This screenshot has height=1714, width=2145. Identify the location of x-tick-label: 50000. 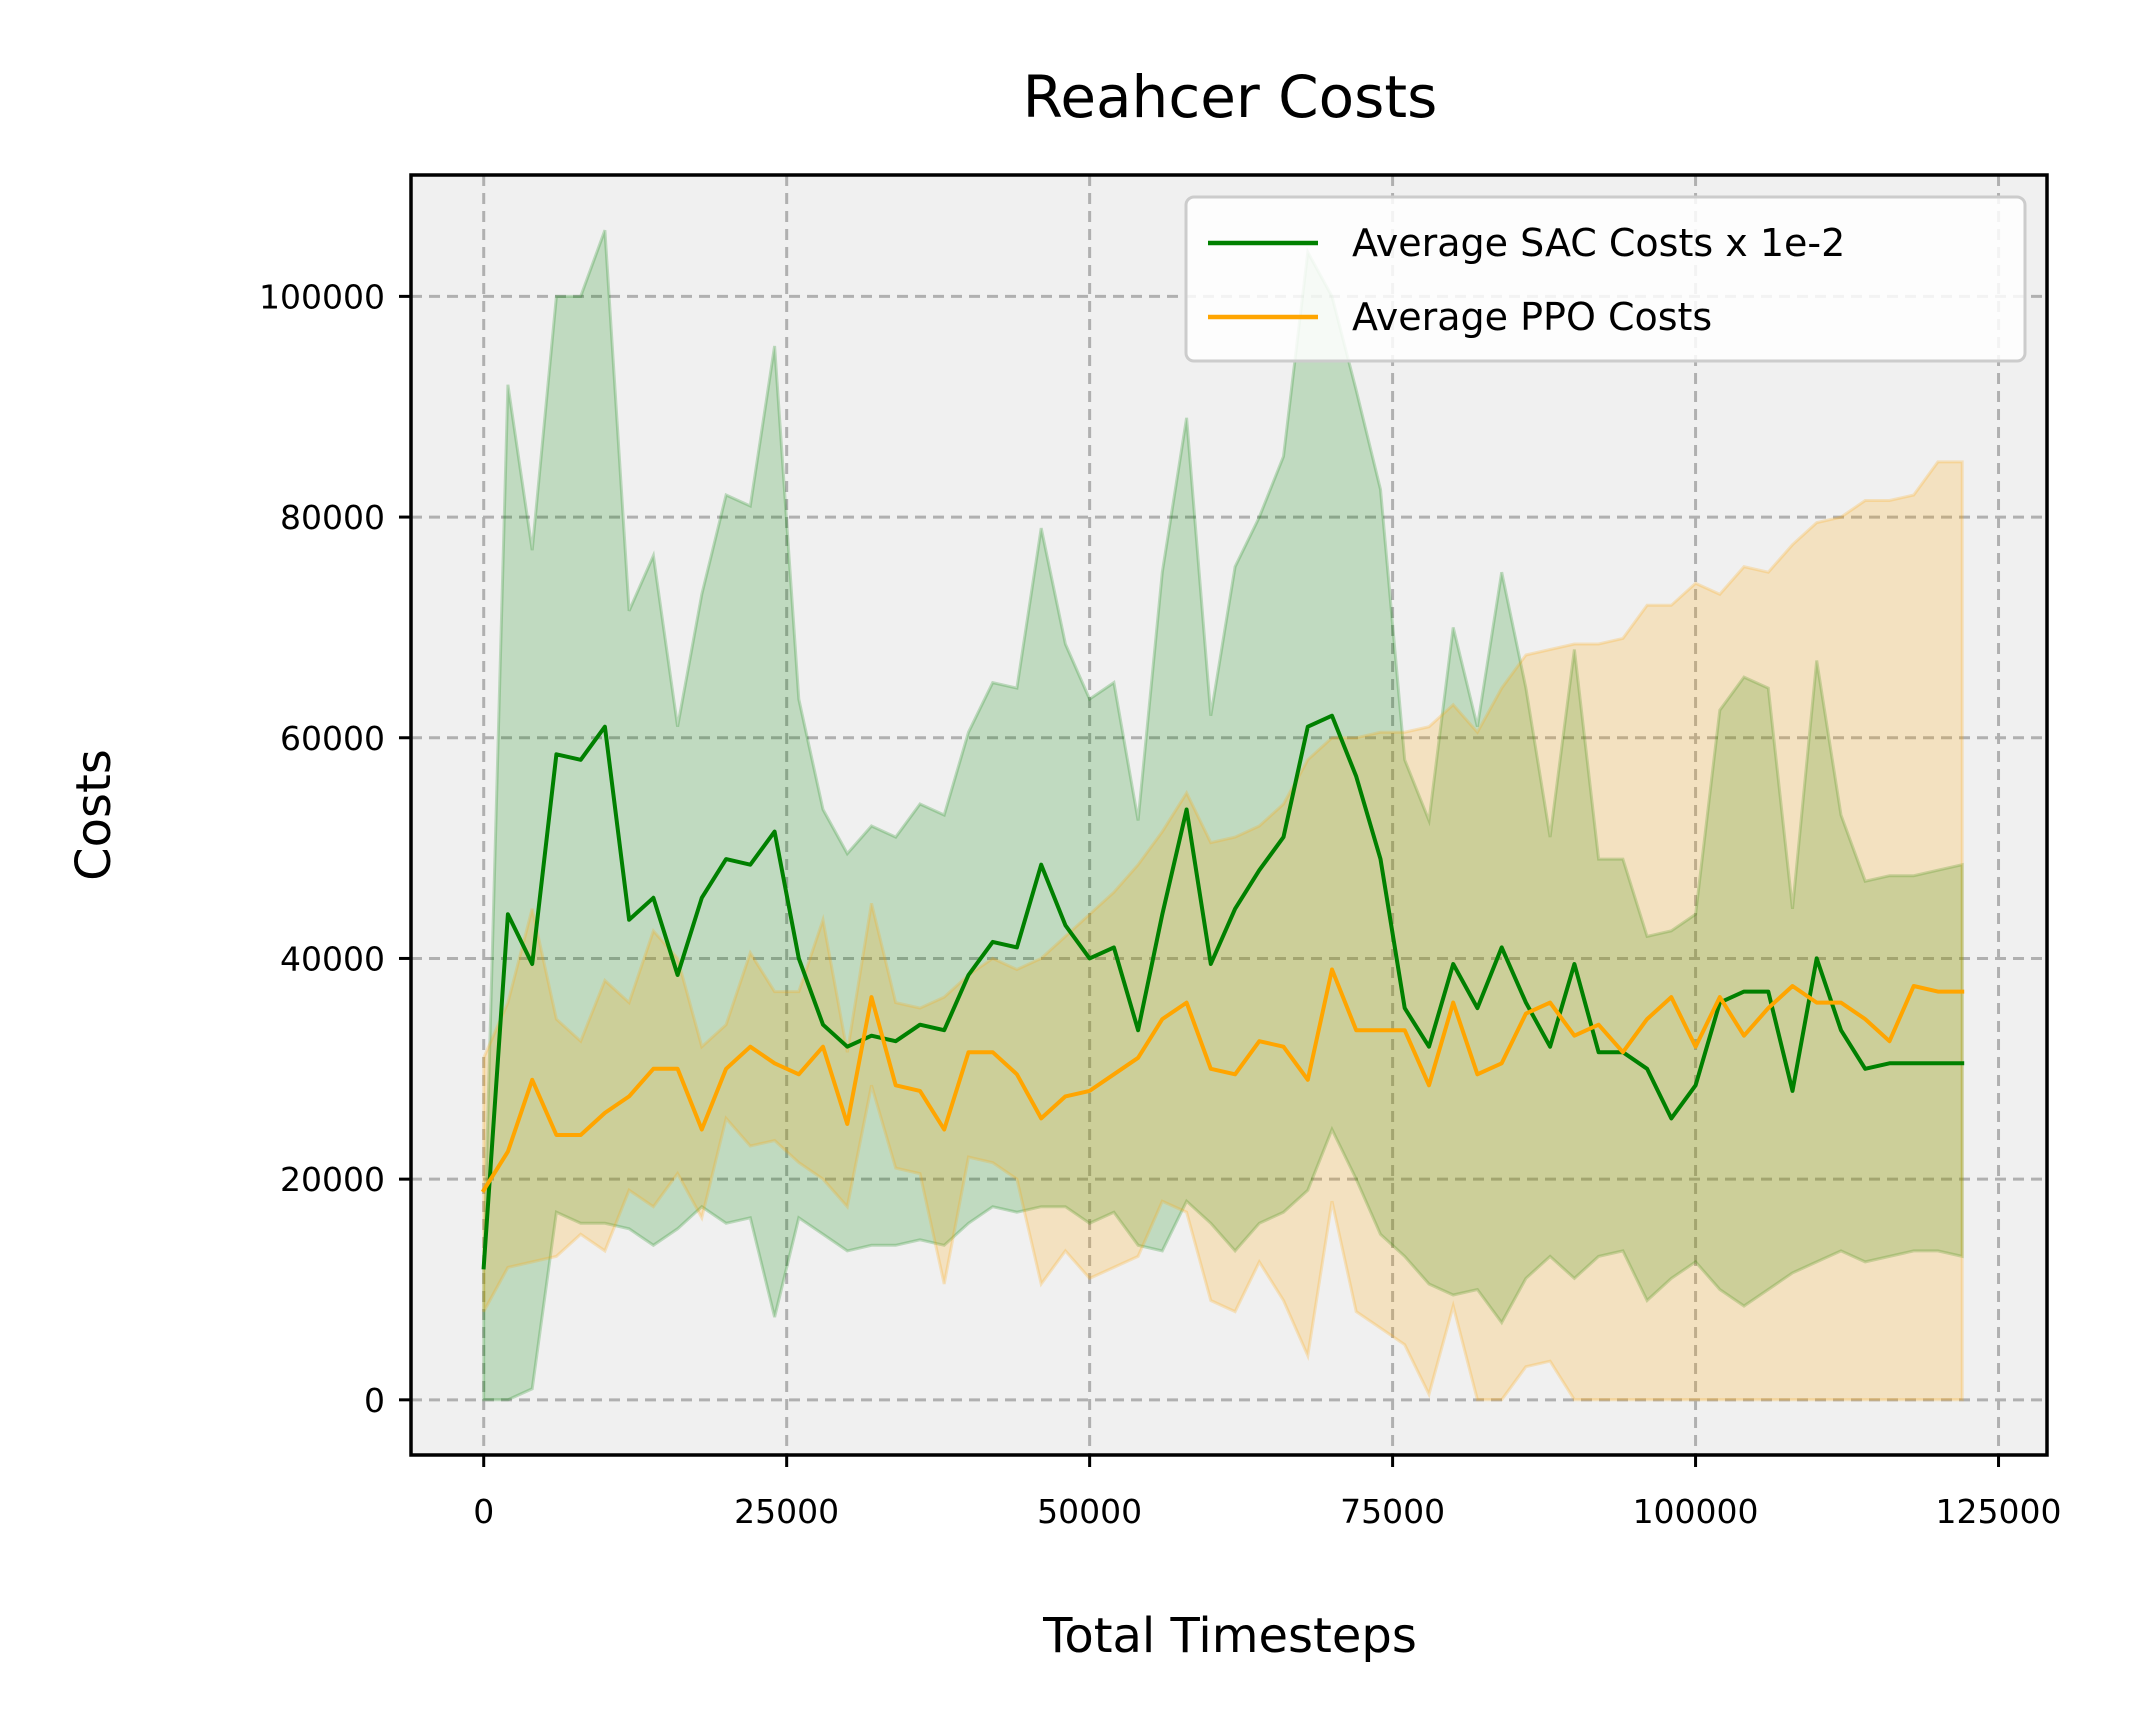
(1089, 1511).